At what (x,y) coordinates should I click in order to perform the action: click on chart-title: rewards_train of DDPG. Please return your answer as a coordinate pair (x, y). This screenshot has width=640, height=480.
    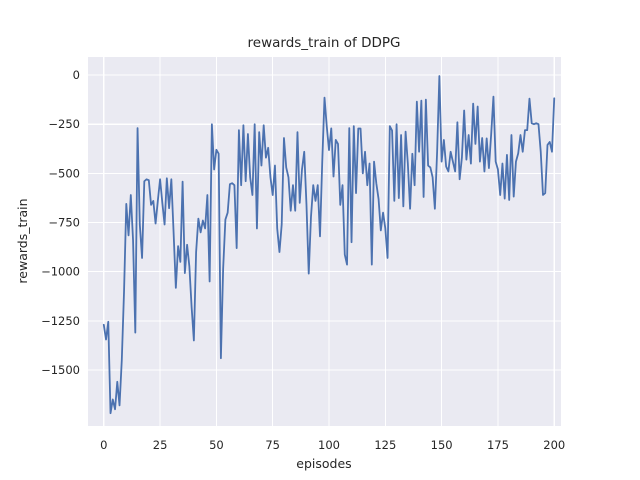
    Looking at the image, I should click on (324, 43).